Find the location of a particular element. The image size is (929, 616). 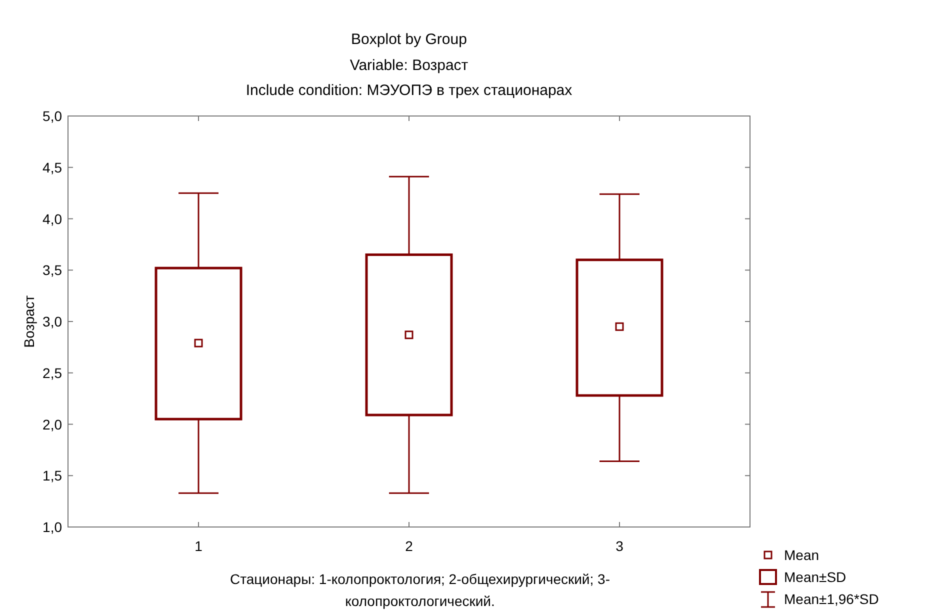

y-tick-label: 4,5 is located at coordinates (52, 167).